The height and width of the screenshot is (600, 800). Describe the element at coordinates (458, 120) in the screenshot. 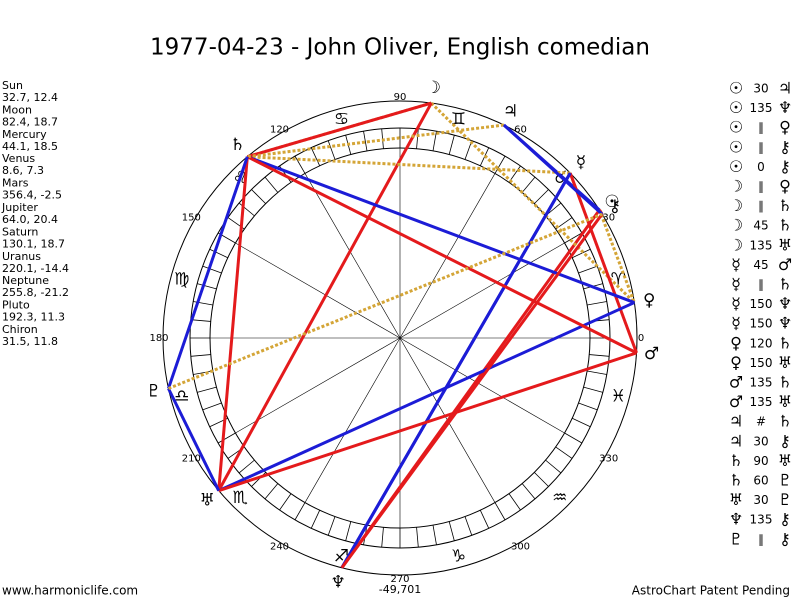

I see `zodiac-sign: ♊` at that location.